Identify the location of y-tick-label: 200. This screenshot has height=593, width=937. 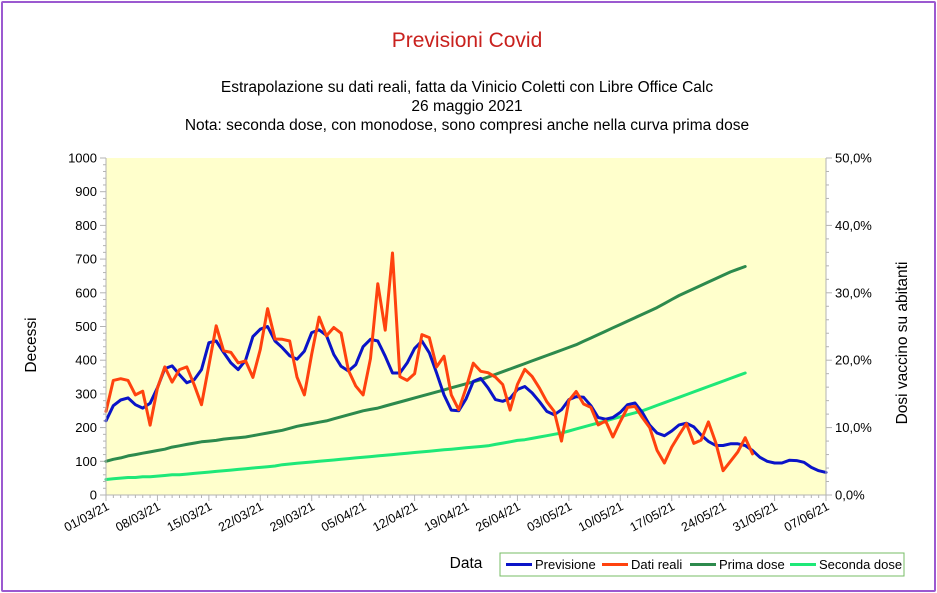
(86, 427).